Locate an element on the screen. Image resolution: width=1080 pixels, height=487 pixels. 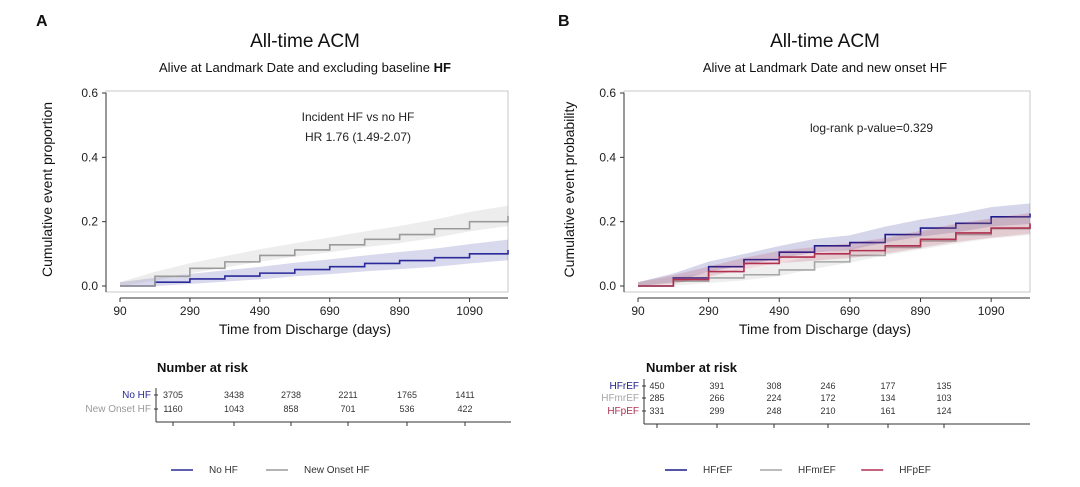
y-axis-label: Cumulative event proportion is located at coordinates (47, 189).